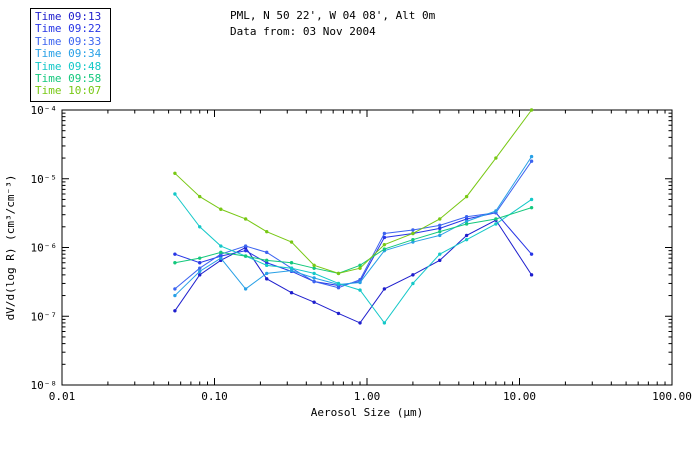  I want to click on y-tick-label: 10⁻⁸, so click(44, 385).